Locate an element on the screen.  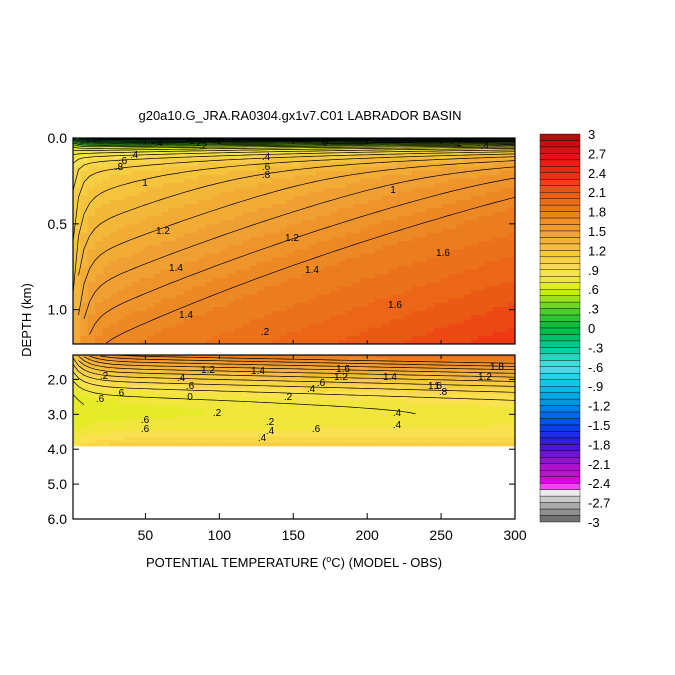
colorbar-box is located at coordinates (560, 241).